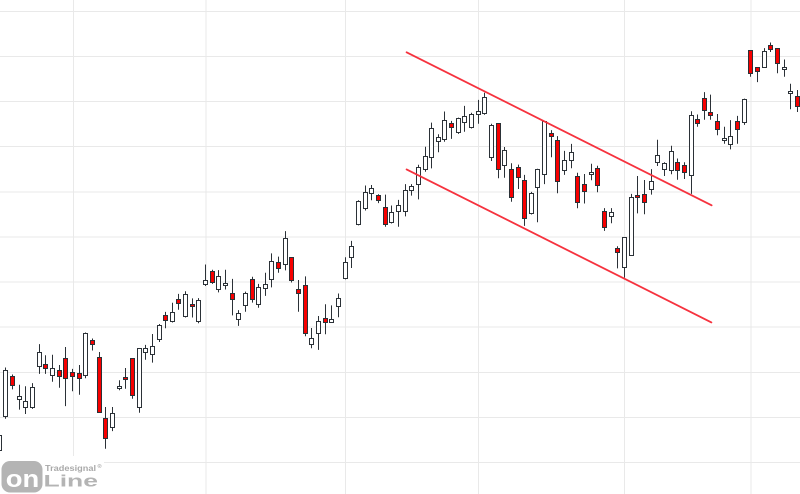 This screenshot has height=494, width=800. What do you see at coordinates (70, 468) in the screenshot?
I see `svg-text: Tradesignal` at bounding box center [70, 468].